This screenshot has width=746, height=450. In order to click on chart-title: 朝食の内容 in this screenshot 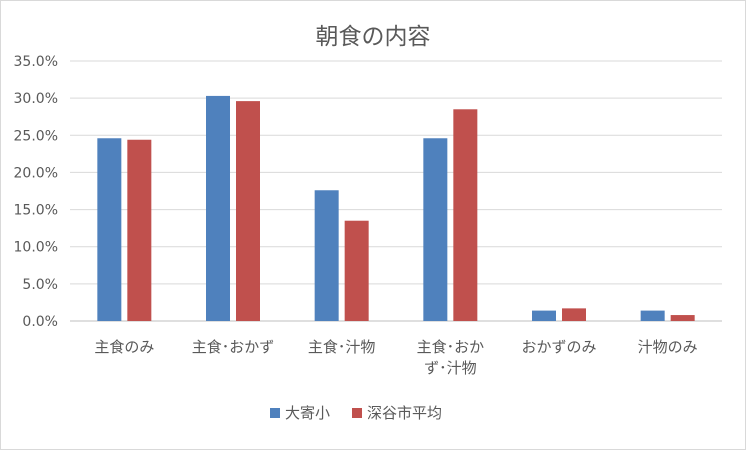, I will do `click(373, 37)`.